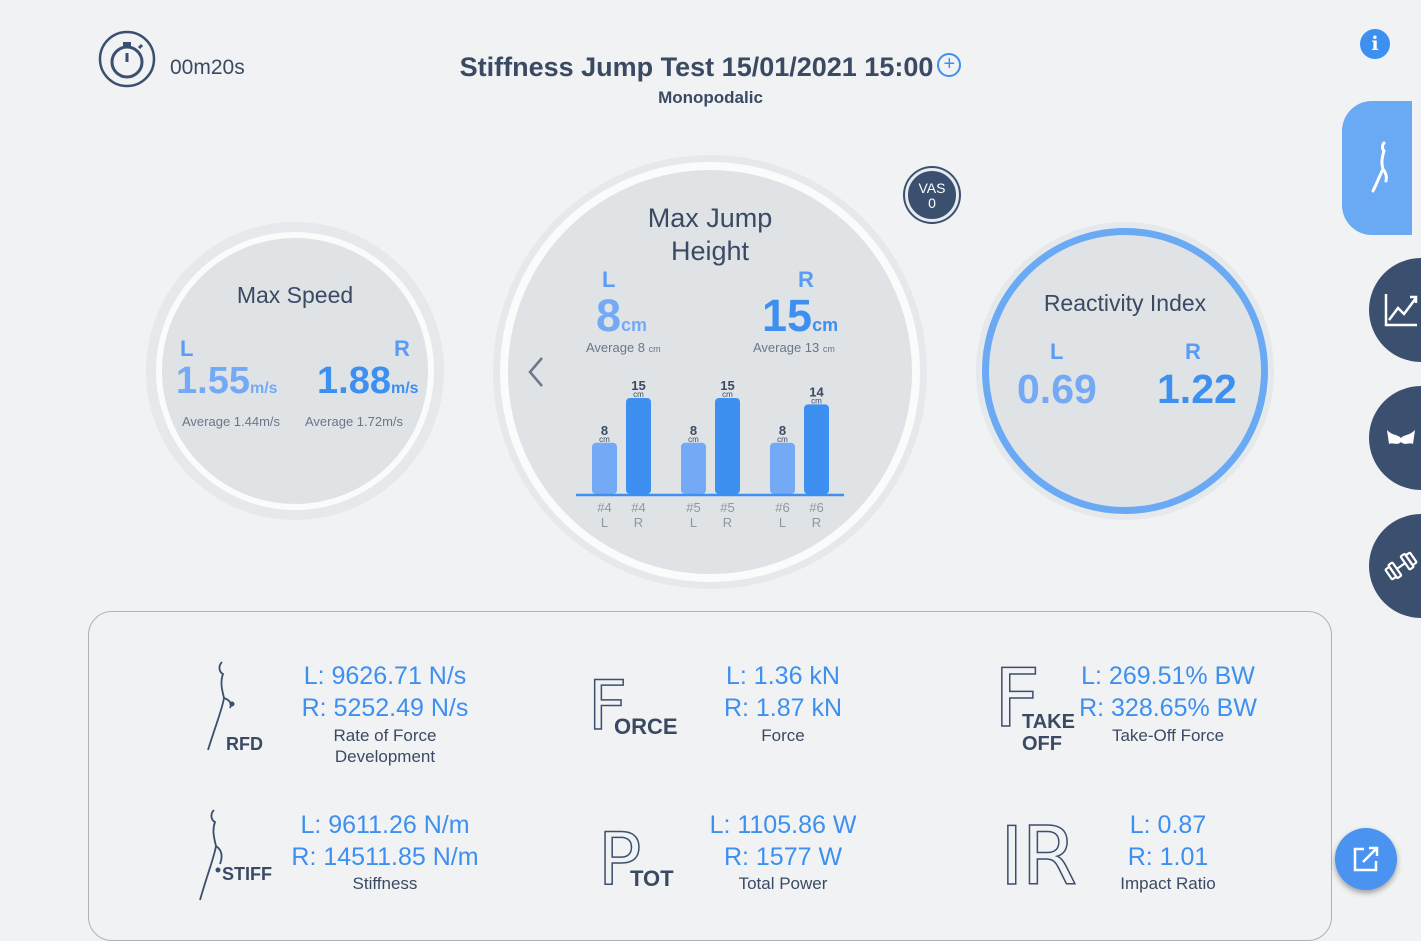 This screenshot has height=941, width=1421. Describe the element at coordinates (609, 279) in the screenshot. I see `max-jump-left-label: L` at that location.